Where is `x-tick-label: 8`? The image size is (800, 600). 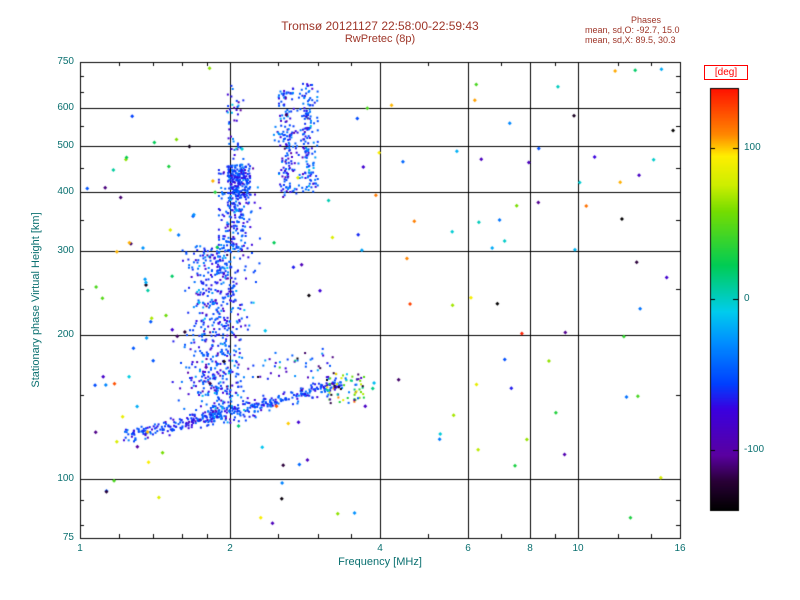
x-tick-label: 8 is located at coordinates (530, 548).